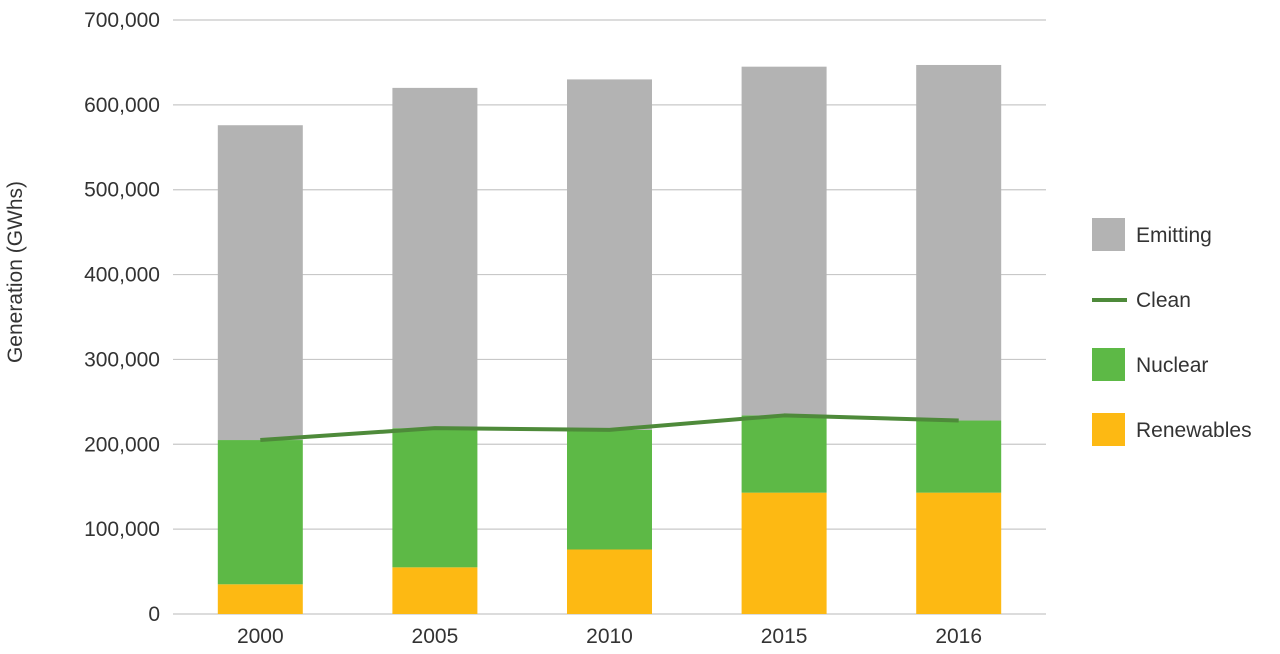 The height and width of the screenshot is (654, 1280). Describe the element at coordinates (435, 258) in the screenshot. I see `bar-emitting-2005` at that location.